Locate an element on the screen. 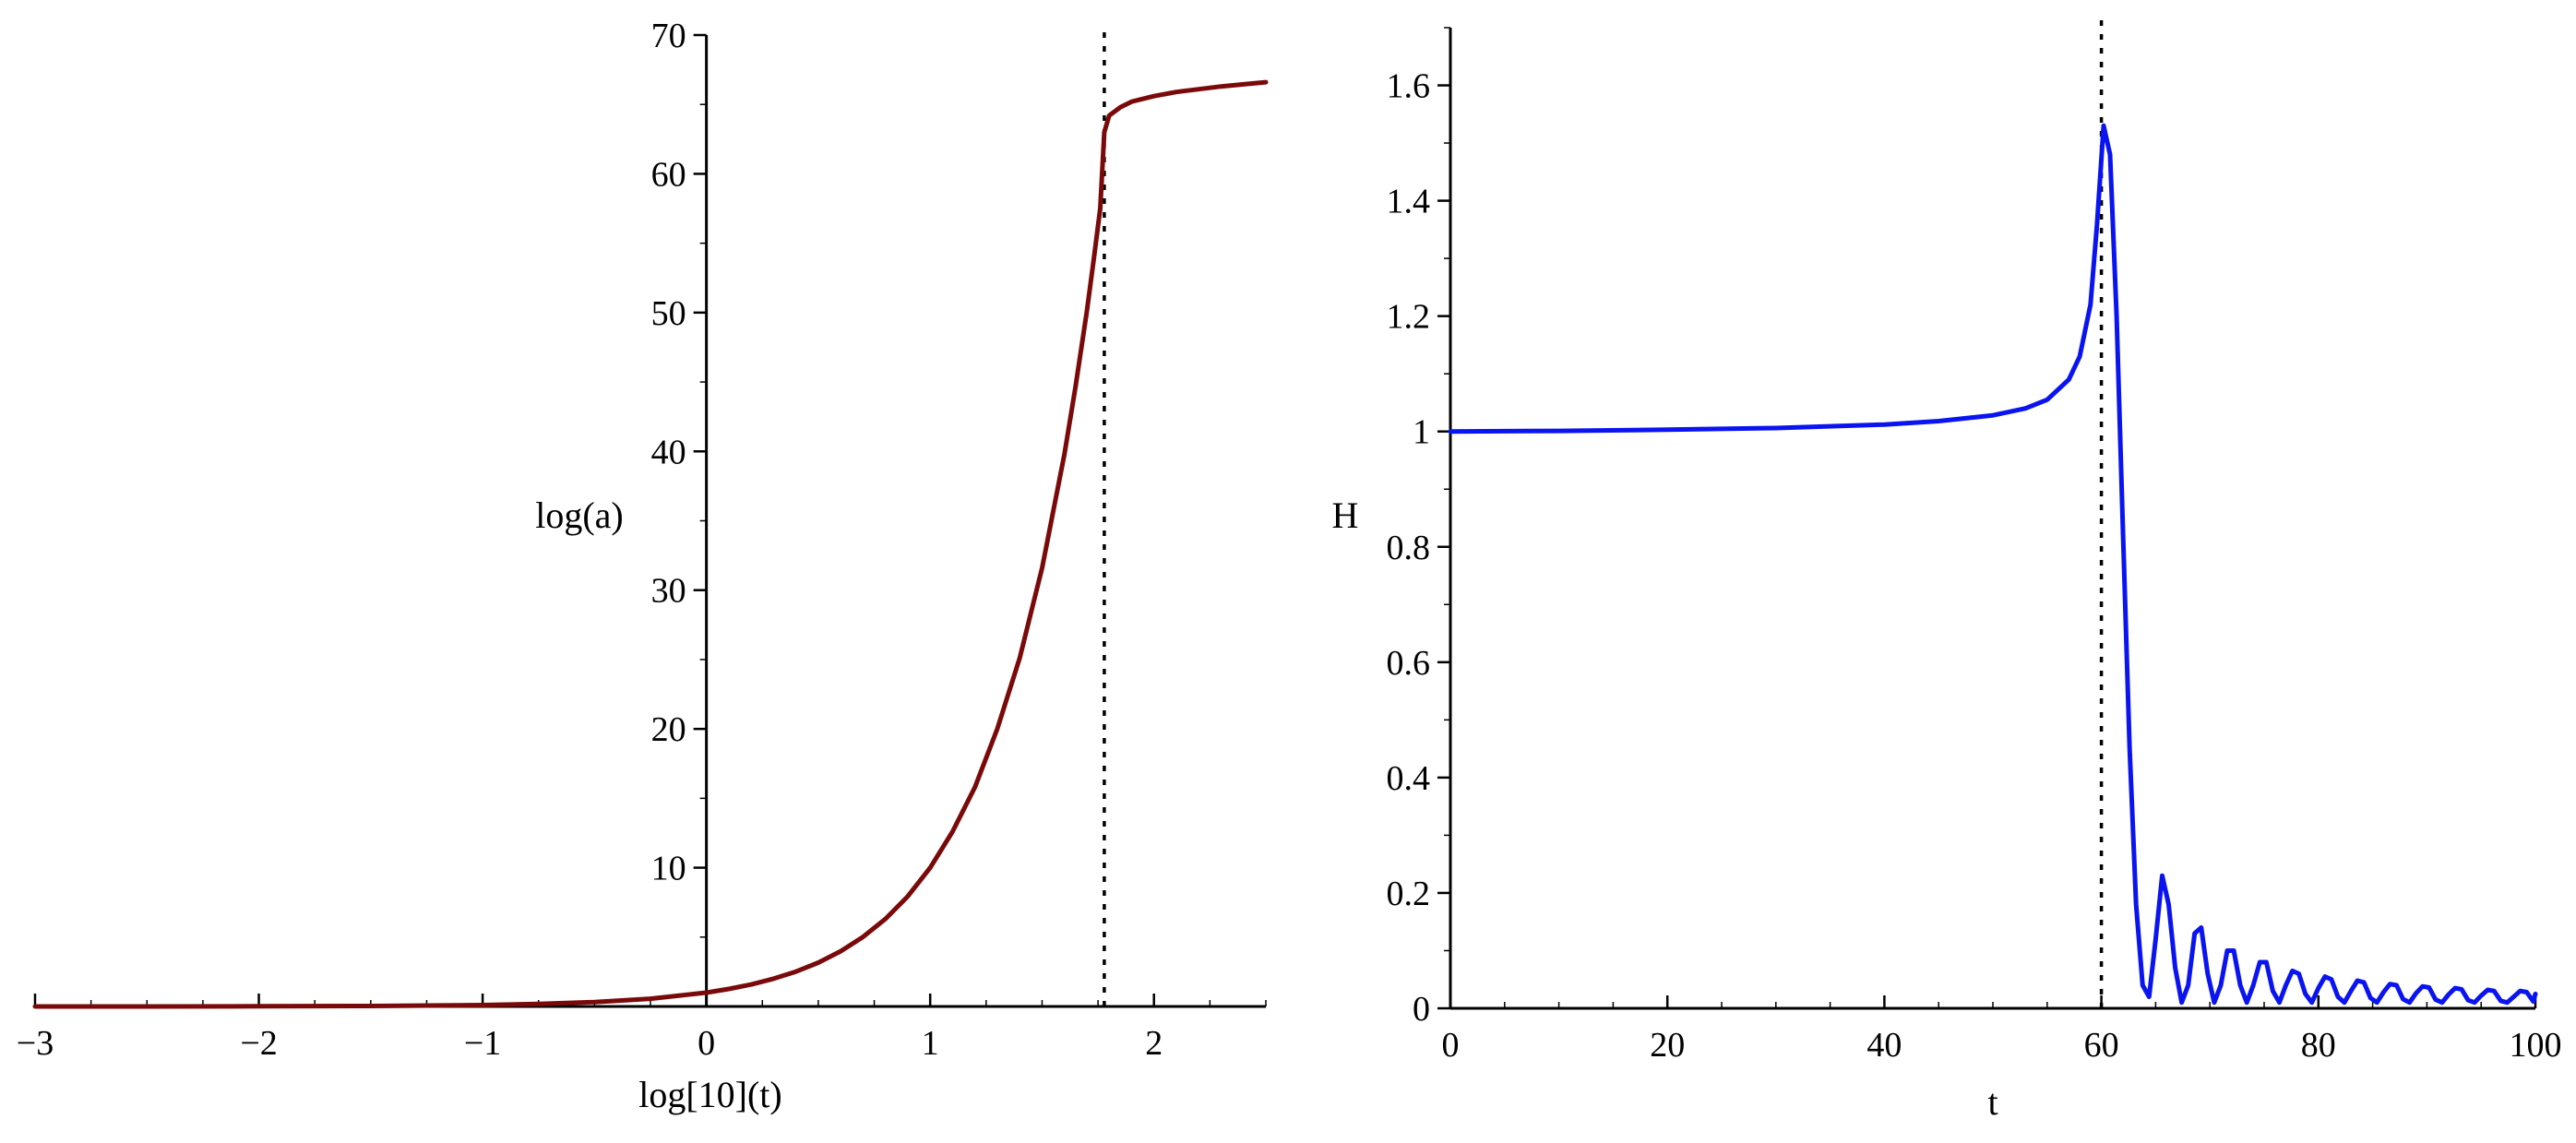 The height and width of the screenshot is (1143, 2576). y-tick-label: 30 is located at coordinates (669, 591).